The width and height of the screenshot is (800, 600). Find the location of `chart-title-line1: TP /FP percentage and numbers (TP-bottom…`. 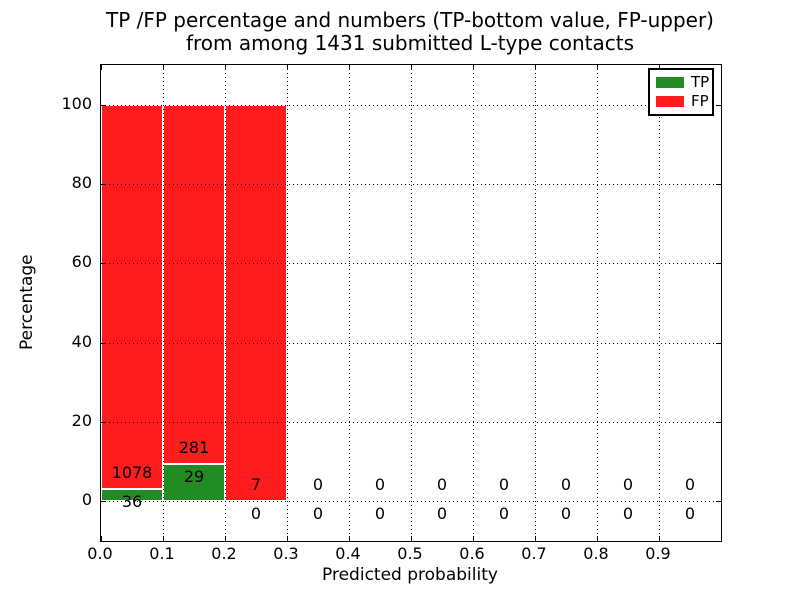

chart-title-line1: TP /FP percentage and numbers (TP-bottom… is located at coordinates (410, 20).